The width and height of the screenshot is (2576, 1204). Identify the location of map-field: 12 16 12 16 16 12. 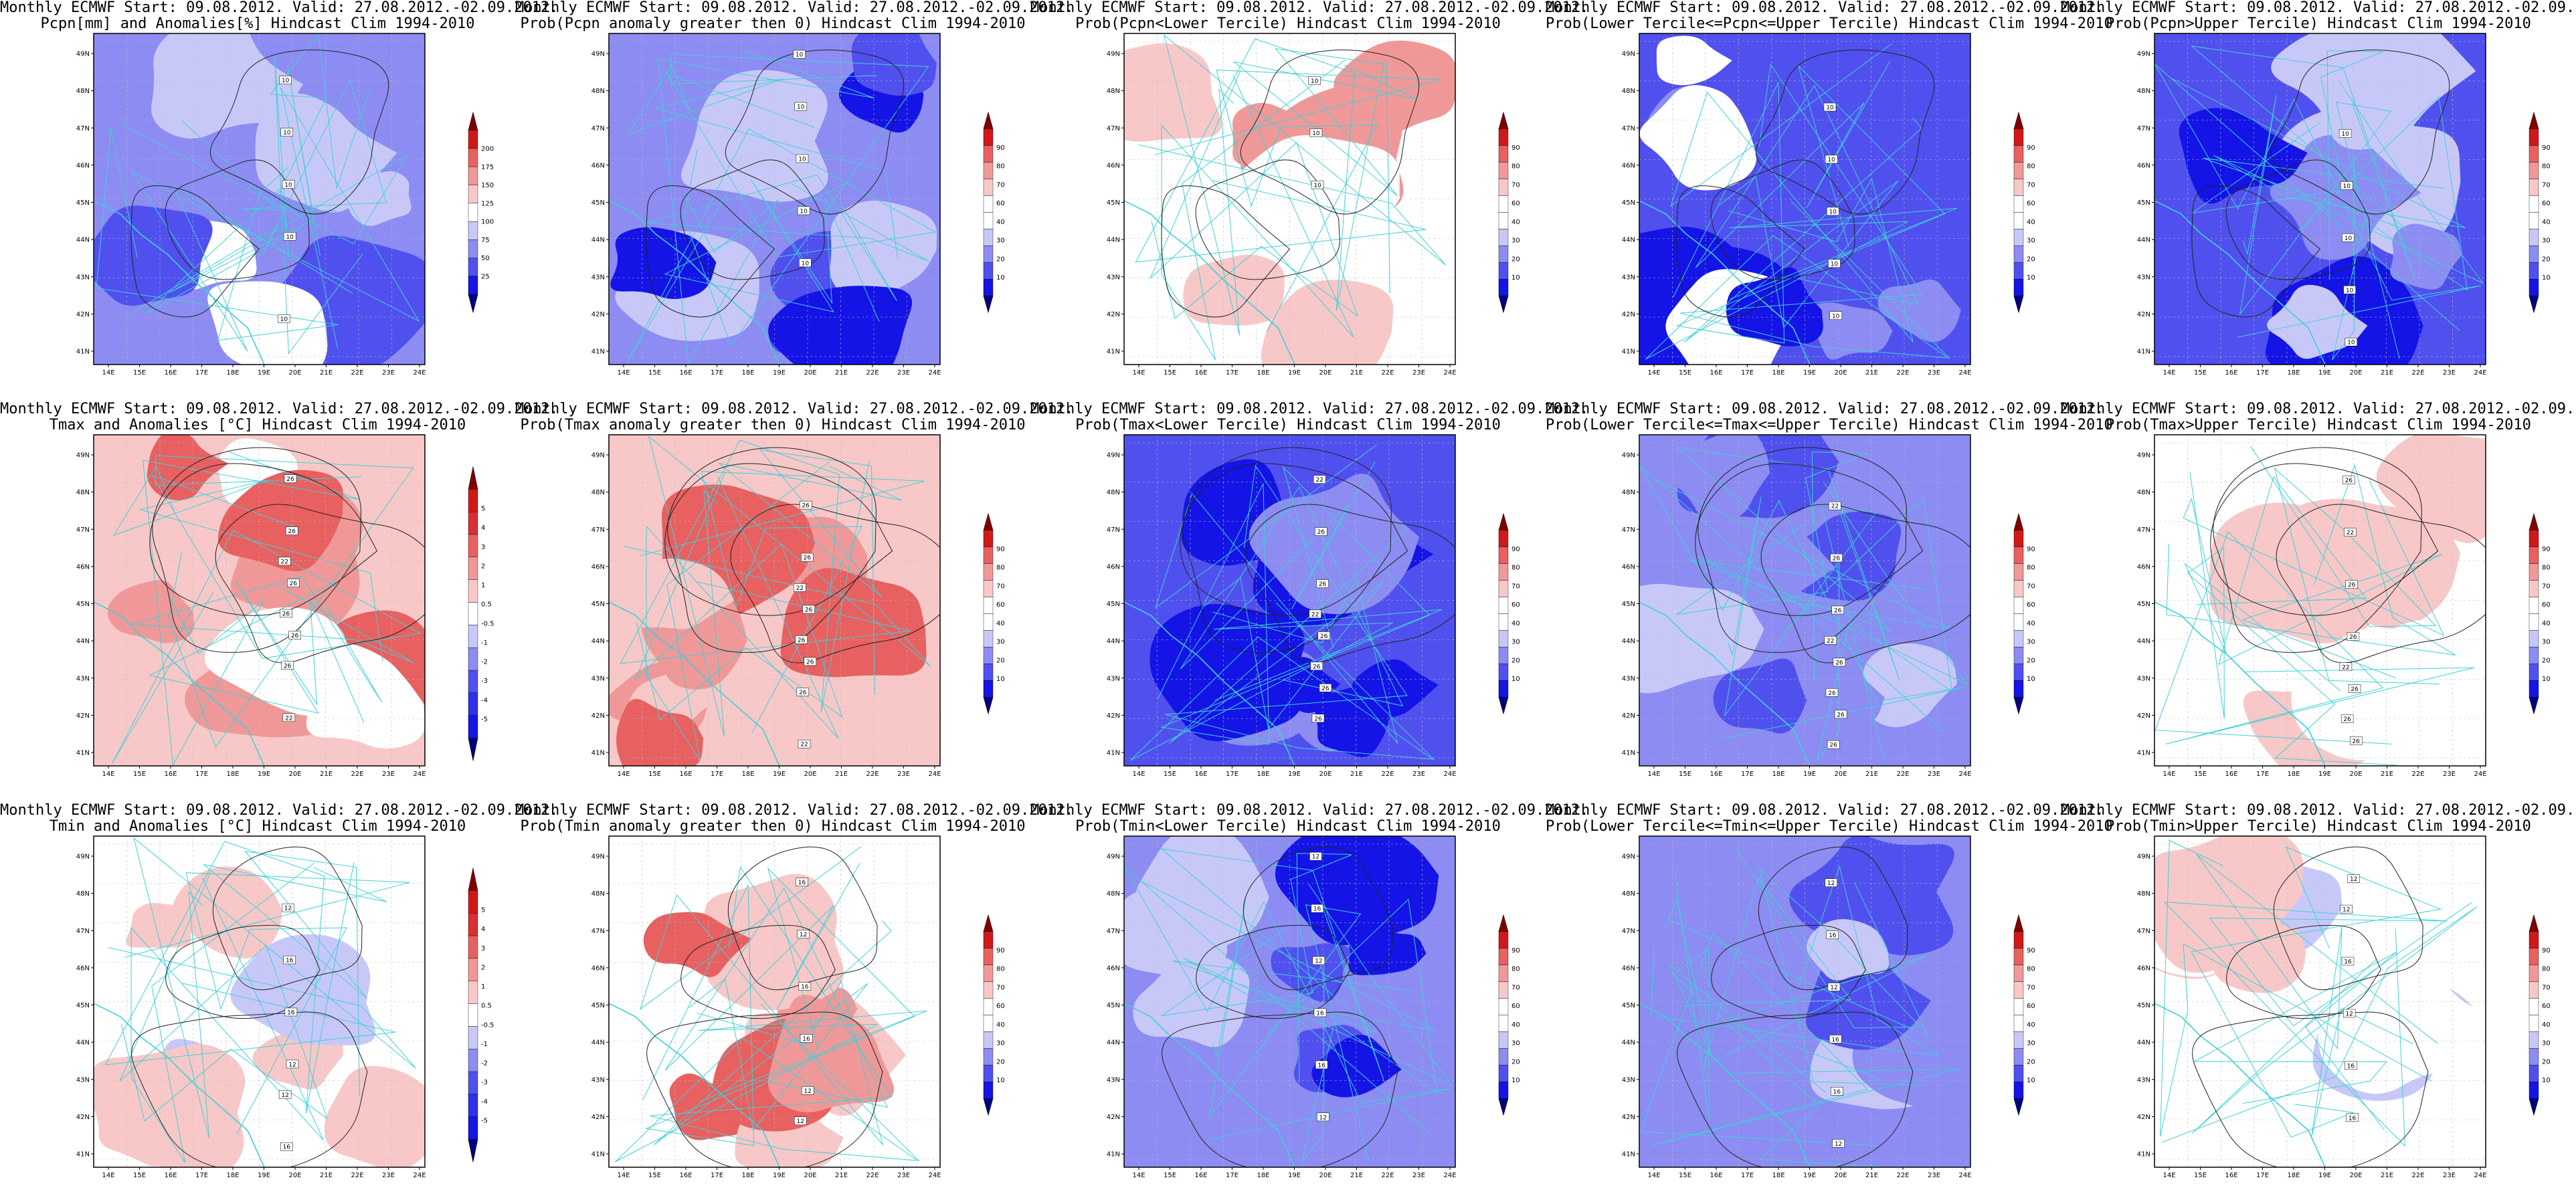
(1289, 1001).